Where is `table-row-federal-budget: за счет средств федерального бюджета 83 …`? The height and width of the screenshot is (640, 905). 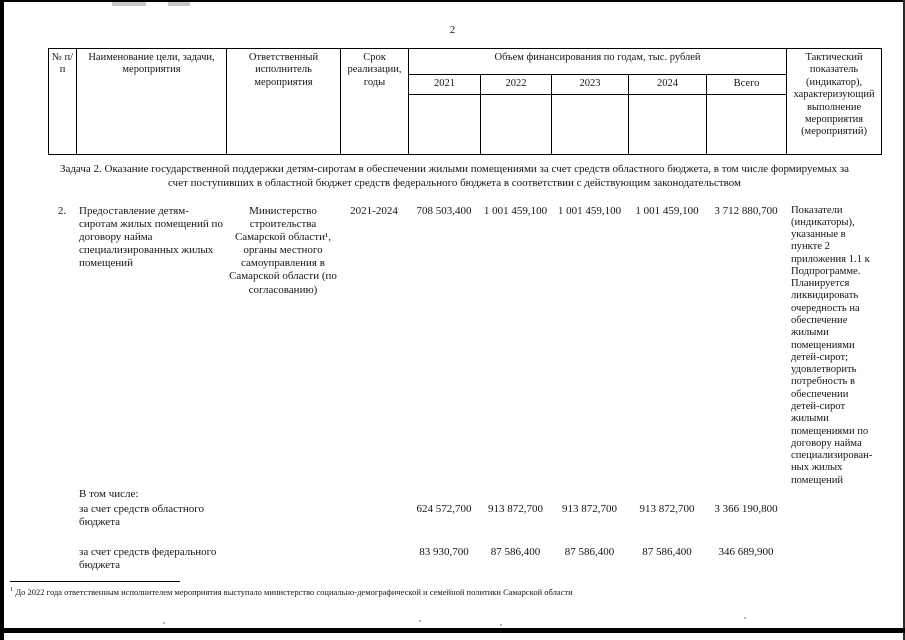 table-row-federal-budget: за счет средств федерального бюджета 83 … is located at coordinates (464, 558).